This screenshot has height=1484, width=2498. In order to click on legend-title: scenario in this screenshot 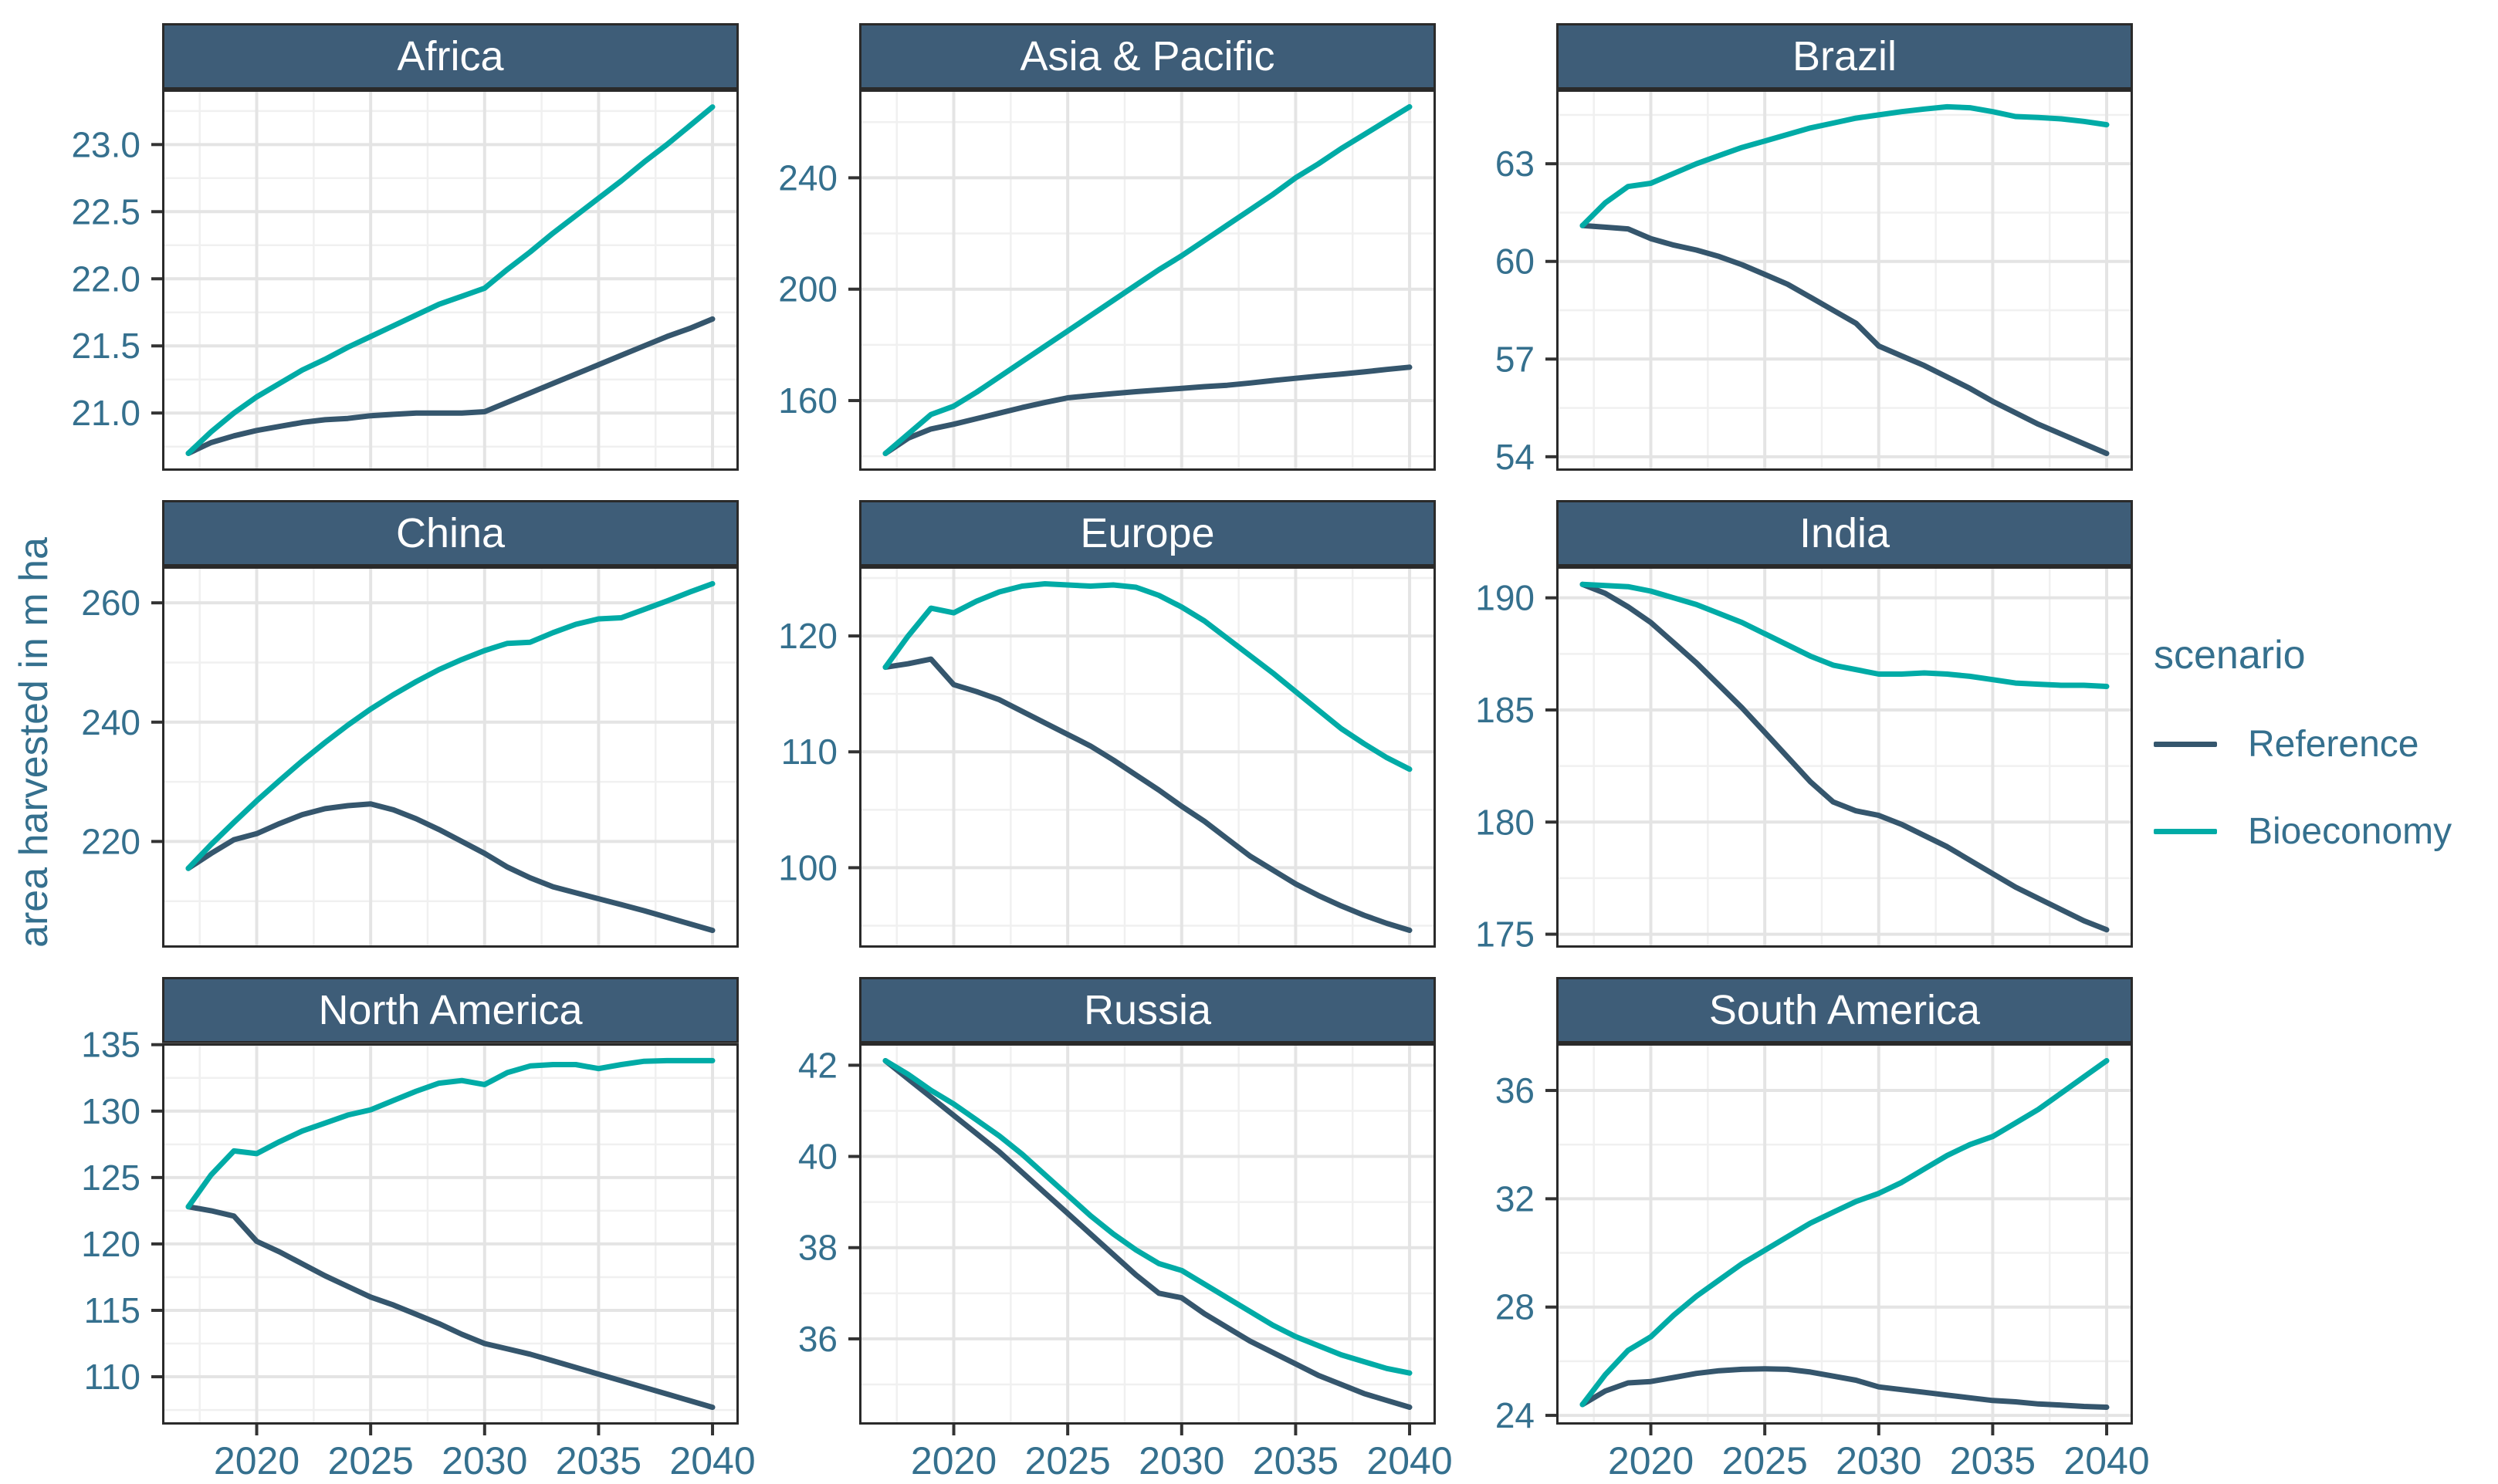, I will do `click(2230, 655)`.